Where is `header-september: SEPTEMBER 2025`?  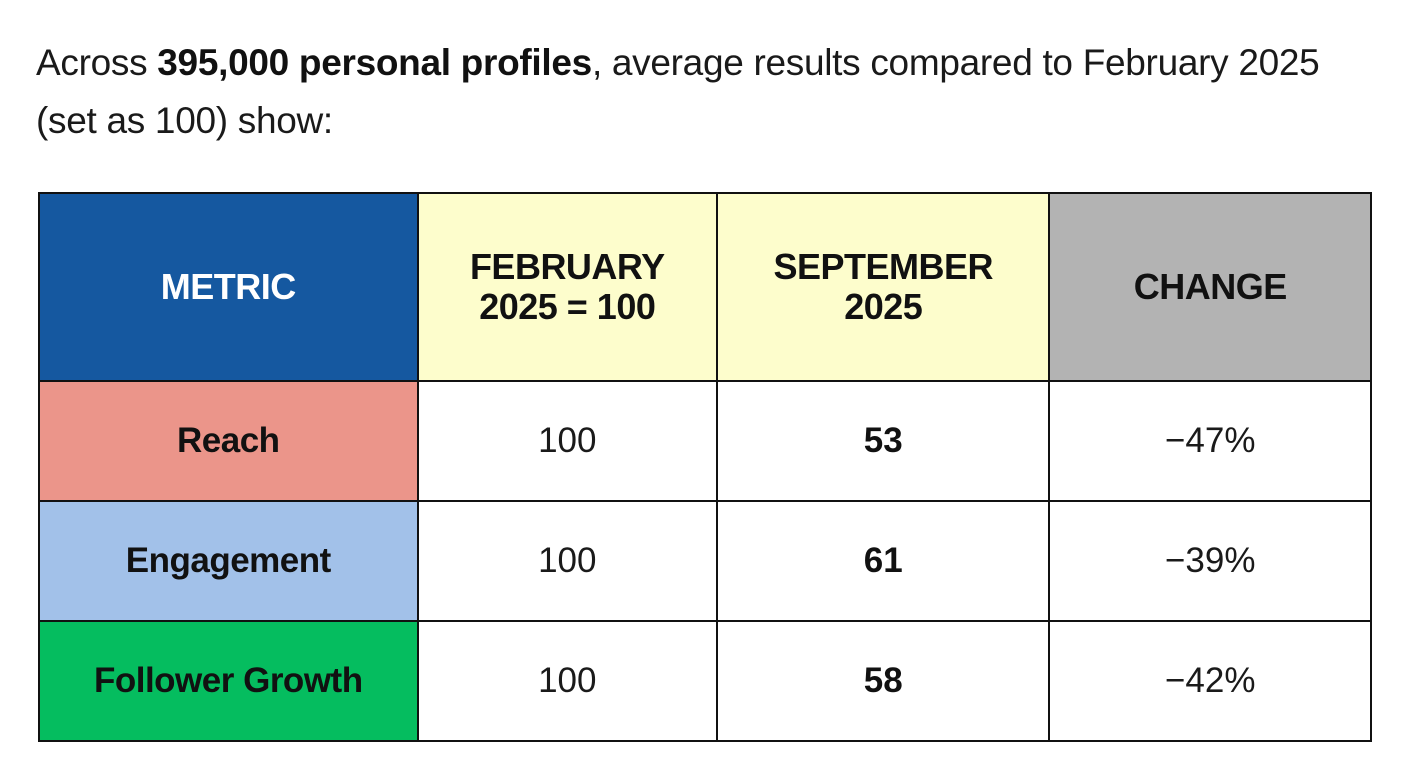
header-september: SEPTEMBER 2025 is located at coordinates (883, 287).